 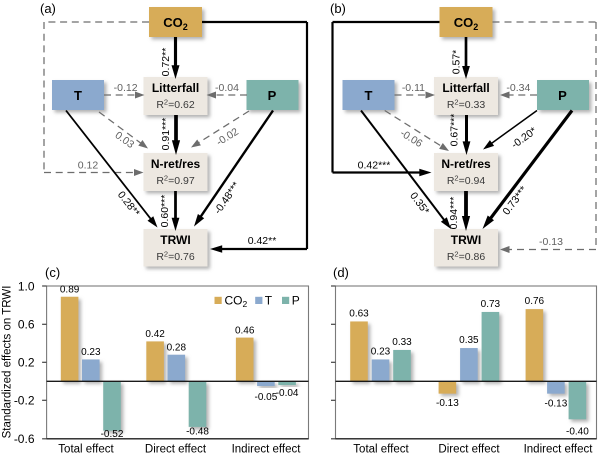 What do you see at coordinates (24, 401) in the screenshot?
I see `svg-text: -0.2` at bounding box center [24, 401].